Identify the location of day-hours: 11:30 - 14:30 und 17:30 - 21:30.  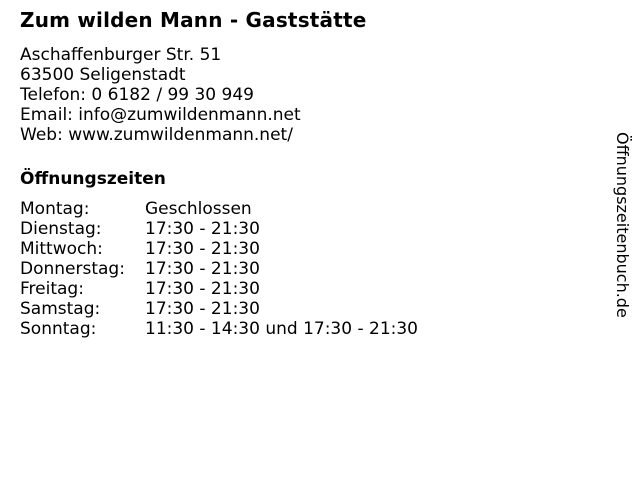
(281, 329).